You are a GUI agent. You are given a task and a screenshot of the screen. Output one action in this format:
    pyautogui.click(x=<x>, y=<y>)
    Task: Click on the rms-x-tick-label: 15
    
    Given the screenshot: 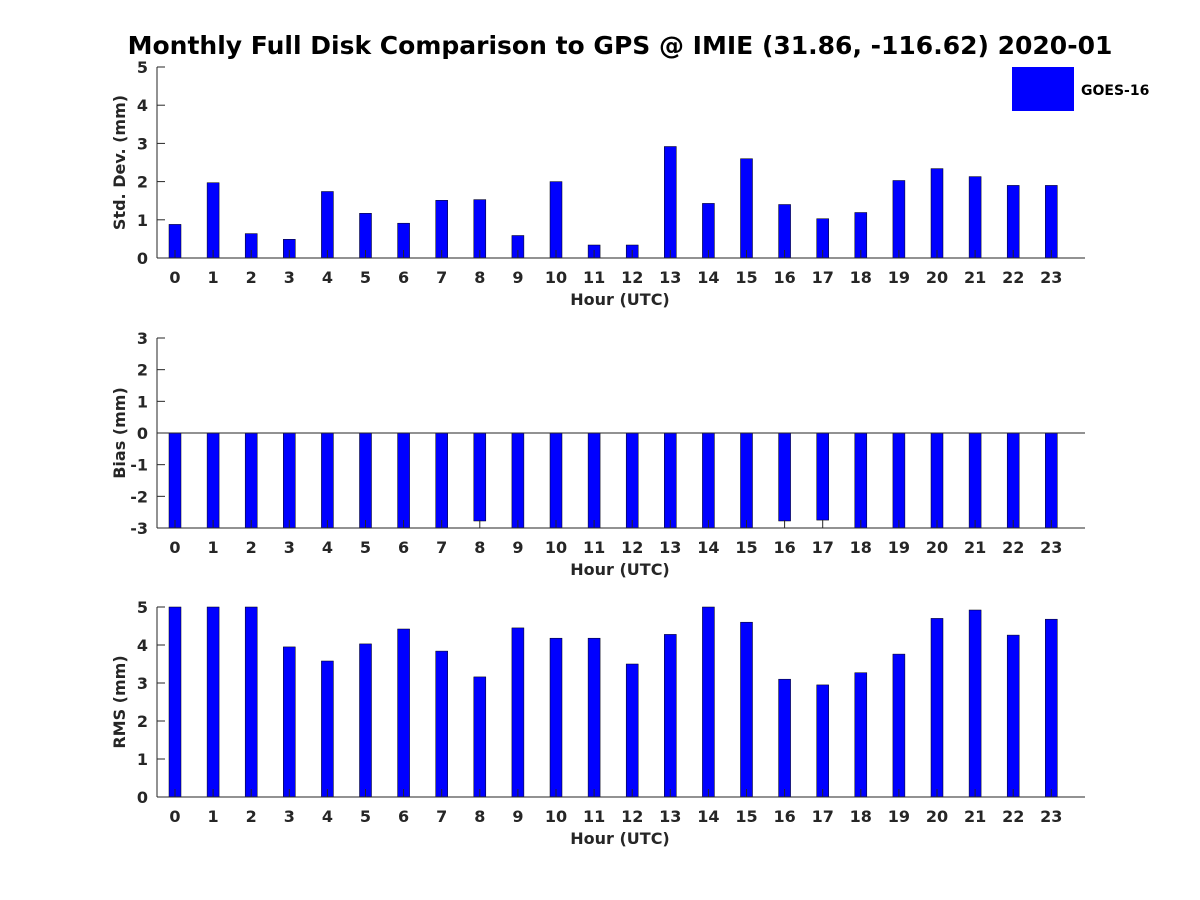 What is the action you would take?
    pyautogui.click(x=746, y=816)
    